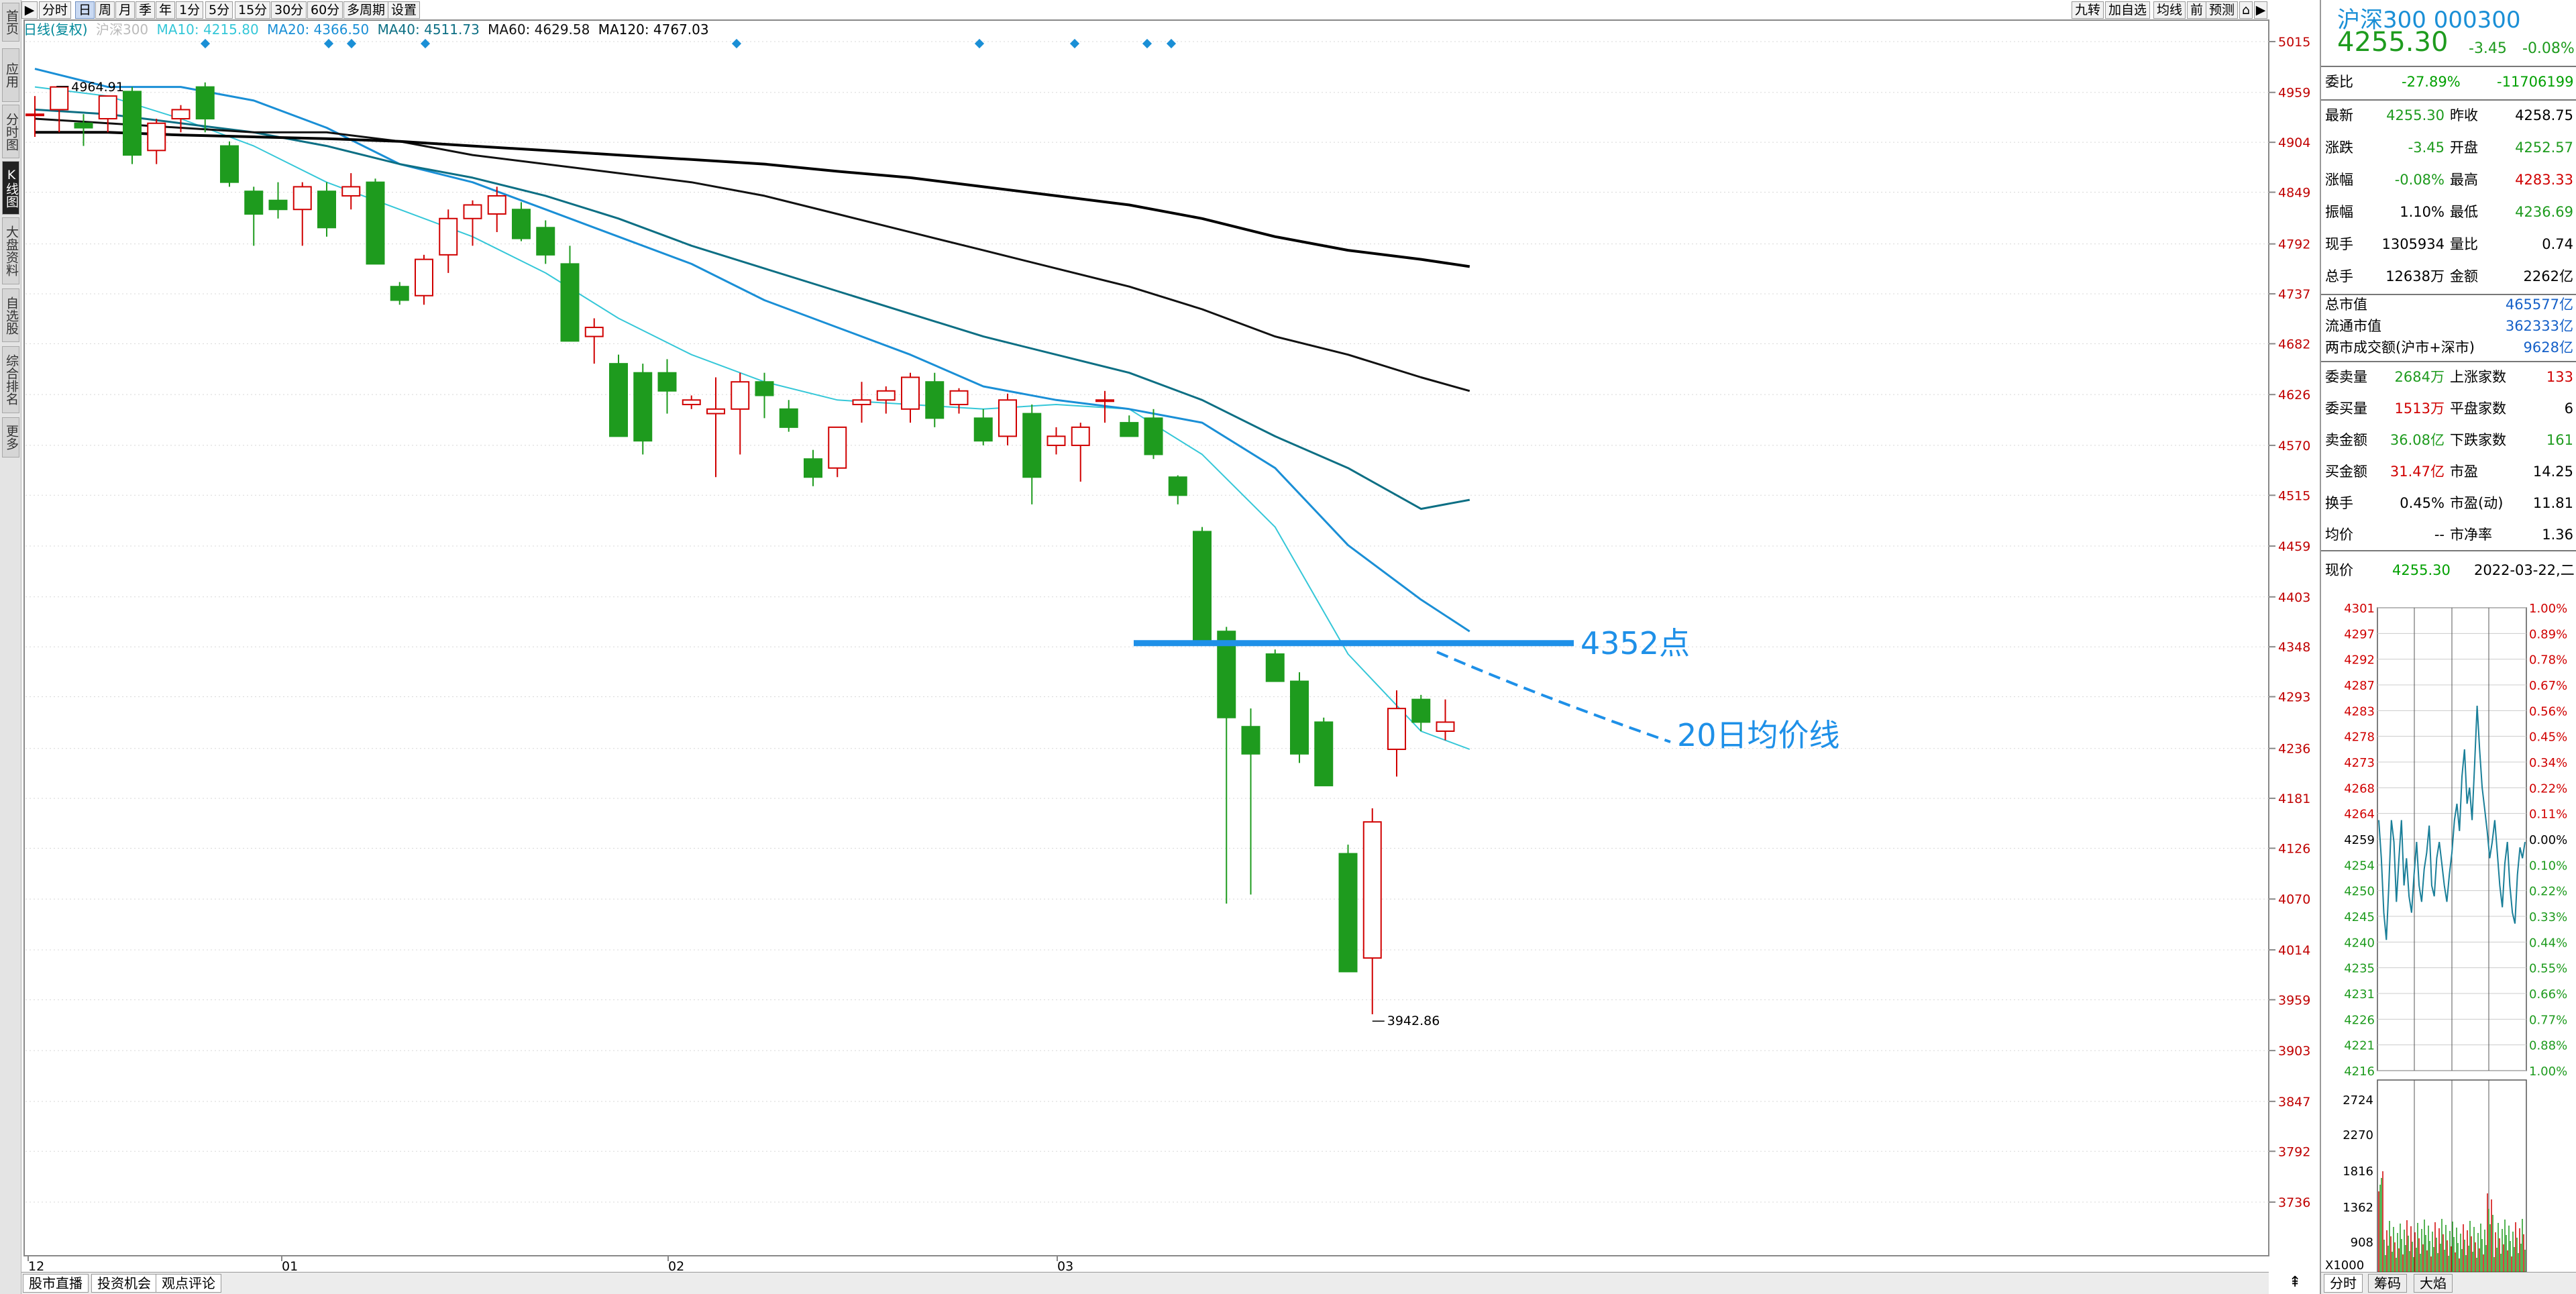  Describe the element at coordinates (10, 250) in the screenshot. I see `nav-market-info-tab: 大盘资料` at that location.